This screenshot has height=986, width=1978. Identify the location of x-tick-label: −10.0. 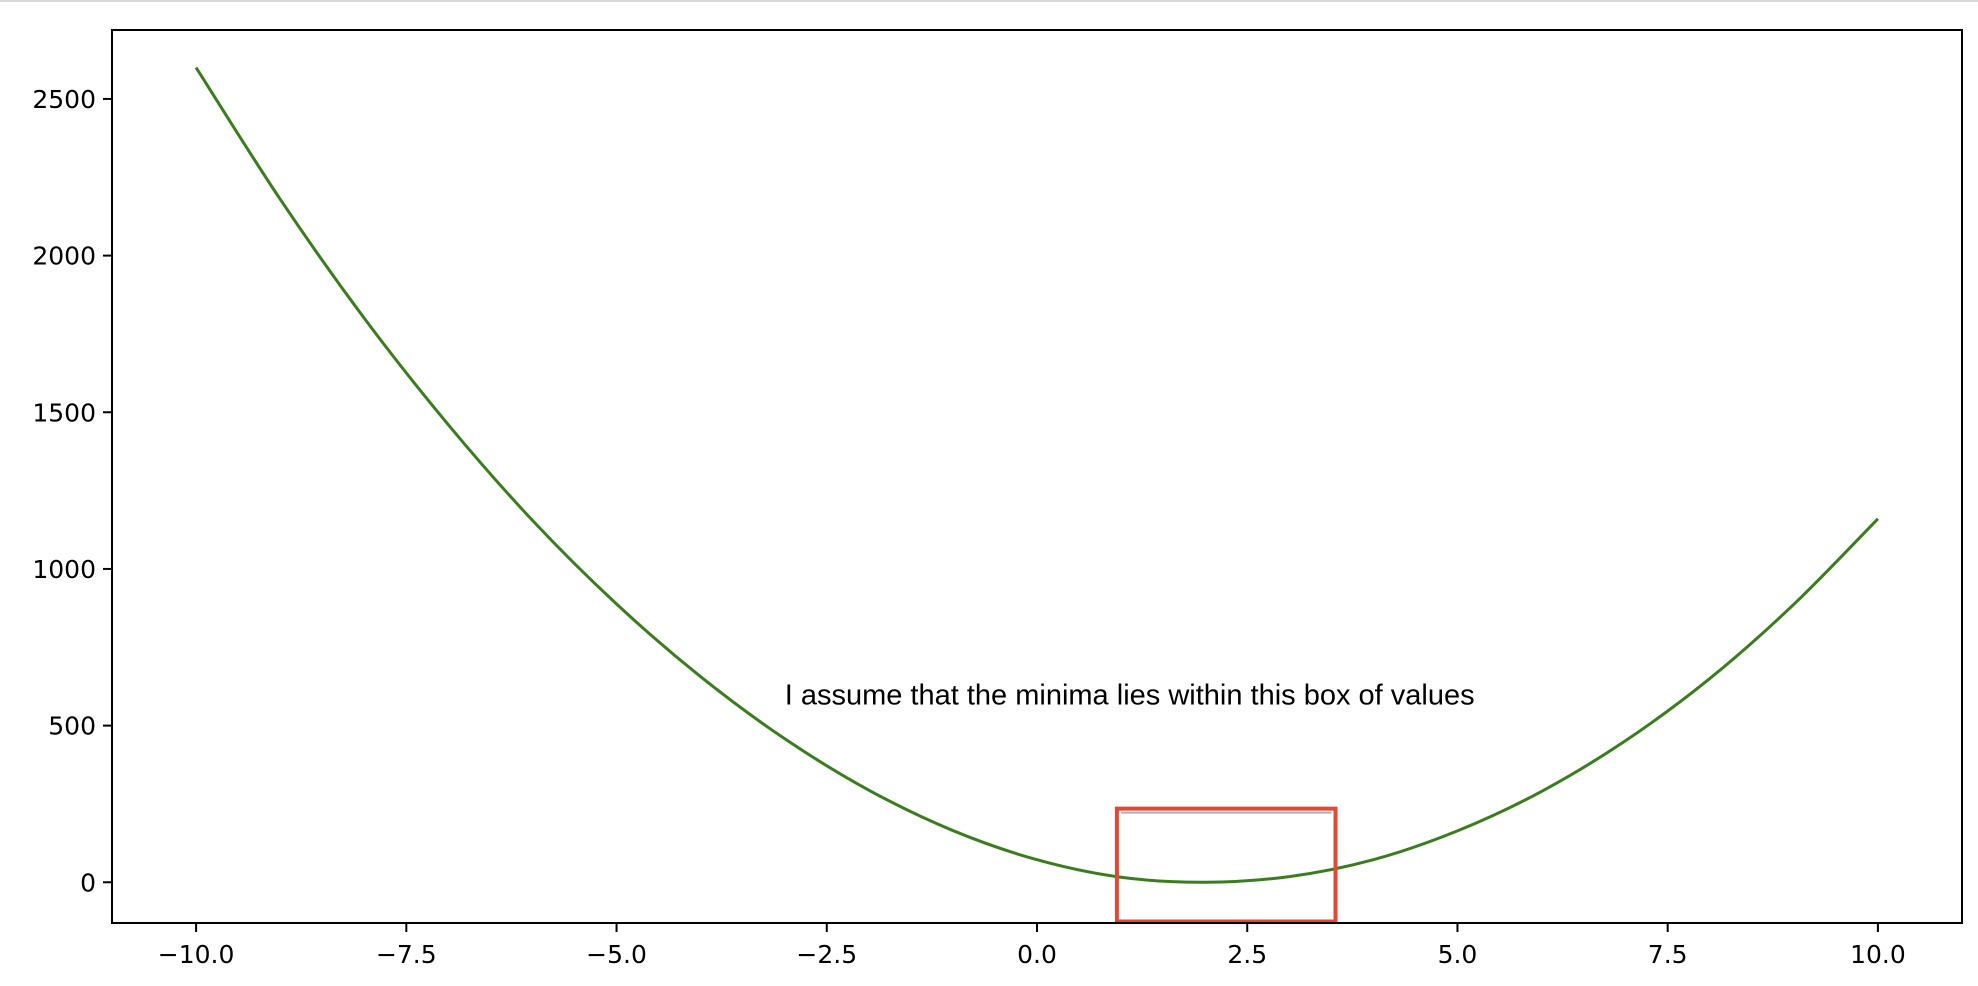
(196, 954).